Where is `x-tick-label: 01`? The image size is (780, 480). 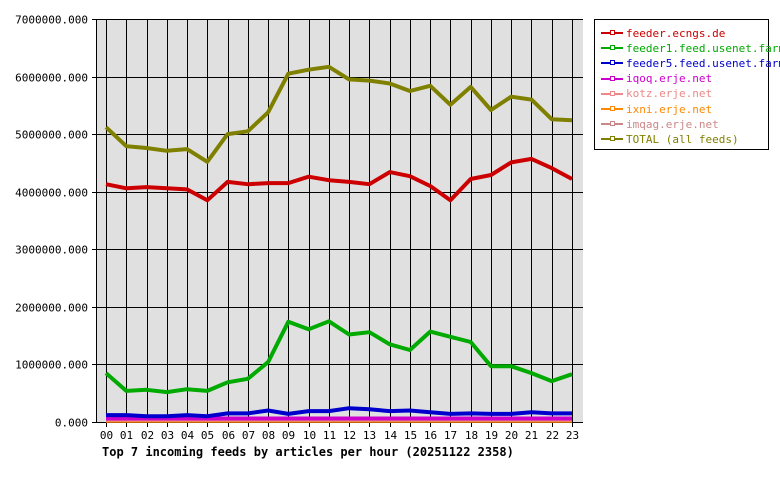 x-tick-label: 01 is located at coordinates (126, 435).